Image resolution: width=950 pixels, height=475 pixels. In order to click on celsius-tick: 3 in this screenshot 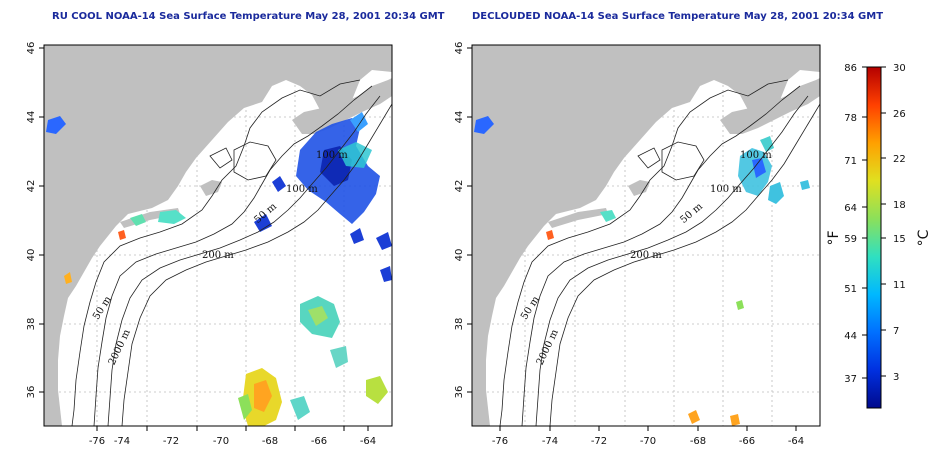, I will do `click(896, 377)`.